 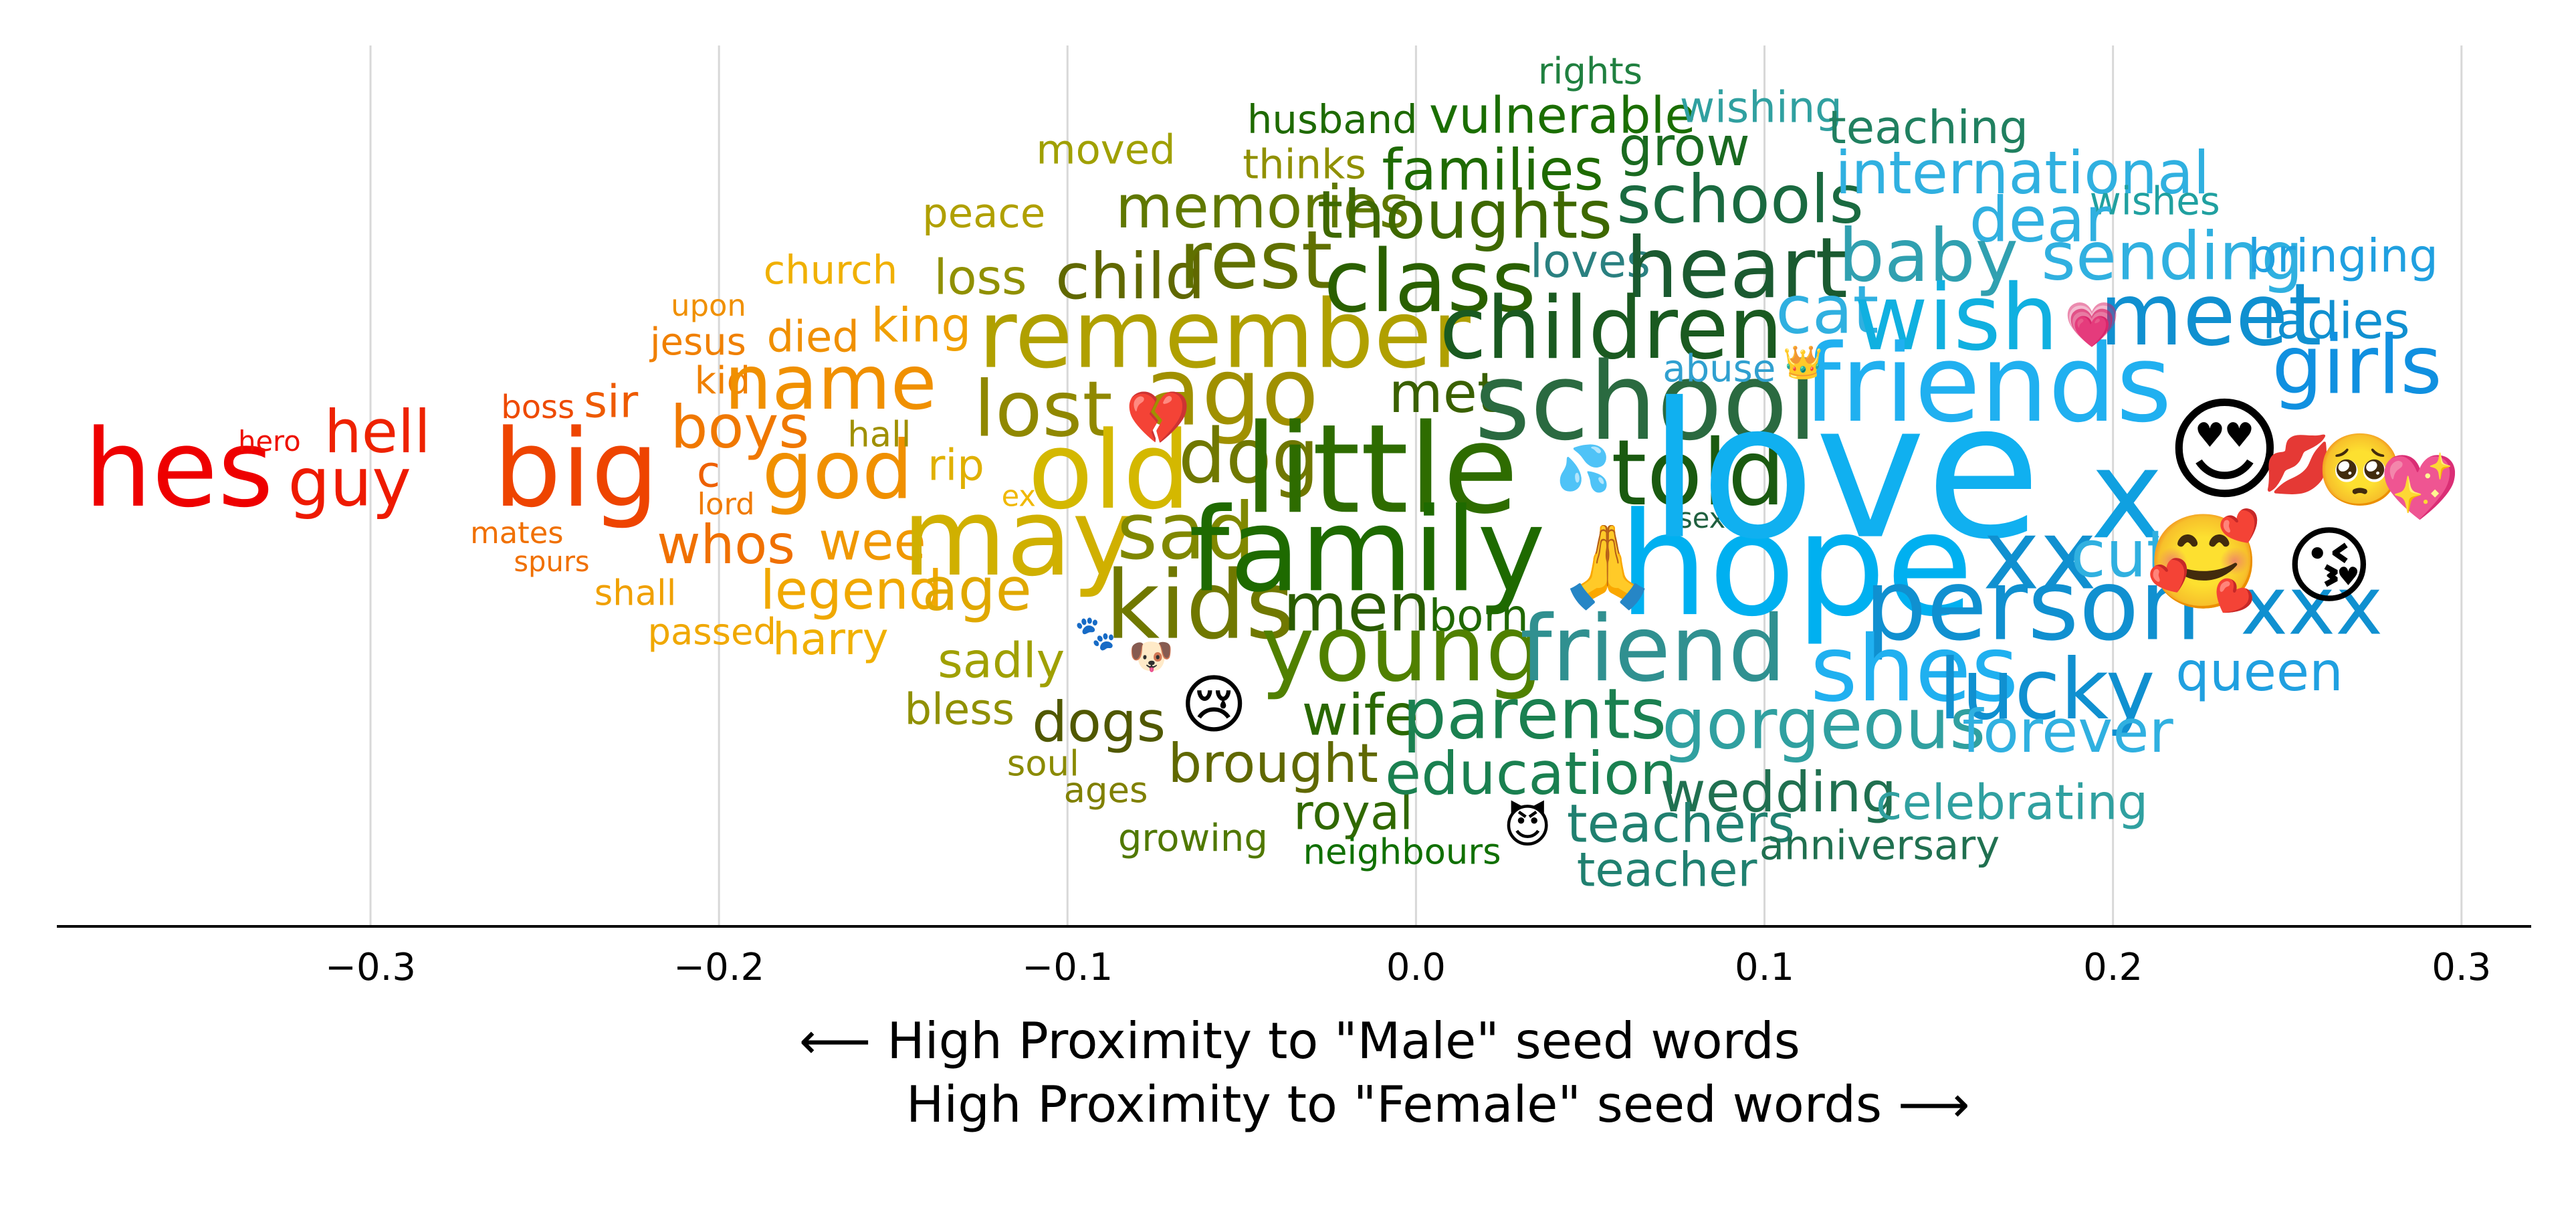 What do you see at coordinates (726, 504) in the screenshot?
I see `word-lord: lord` at bounding box center [726, 504].